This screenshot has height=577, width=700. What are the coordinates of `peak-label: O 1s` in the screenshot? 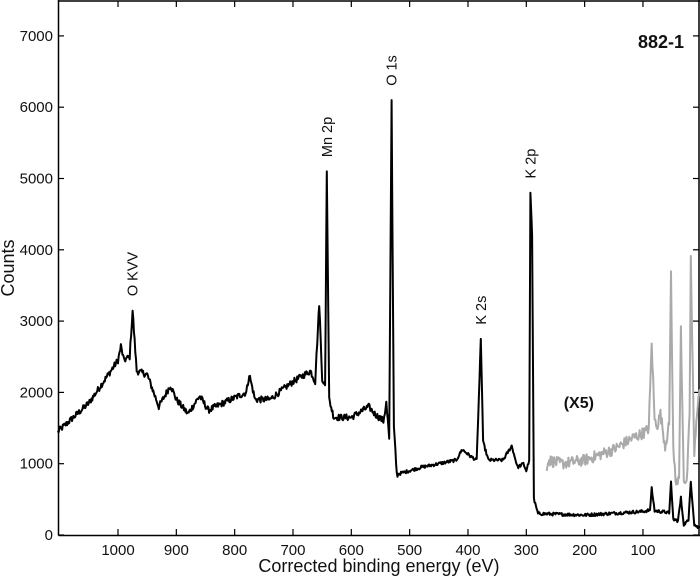 It's located at (393, 70).